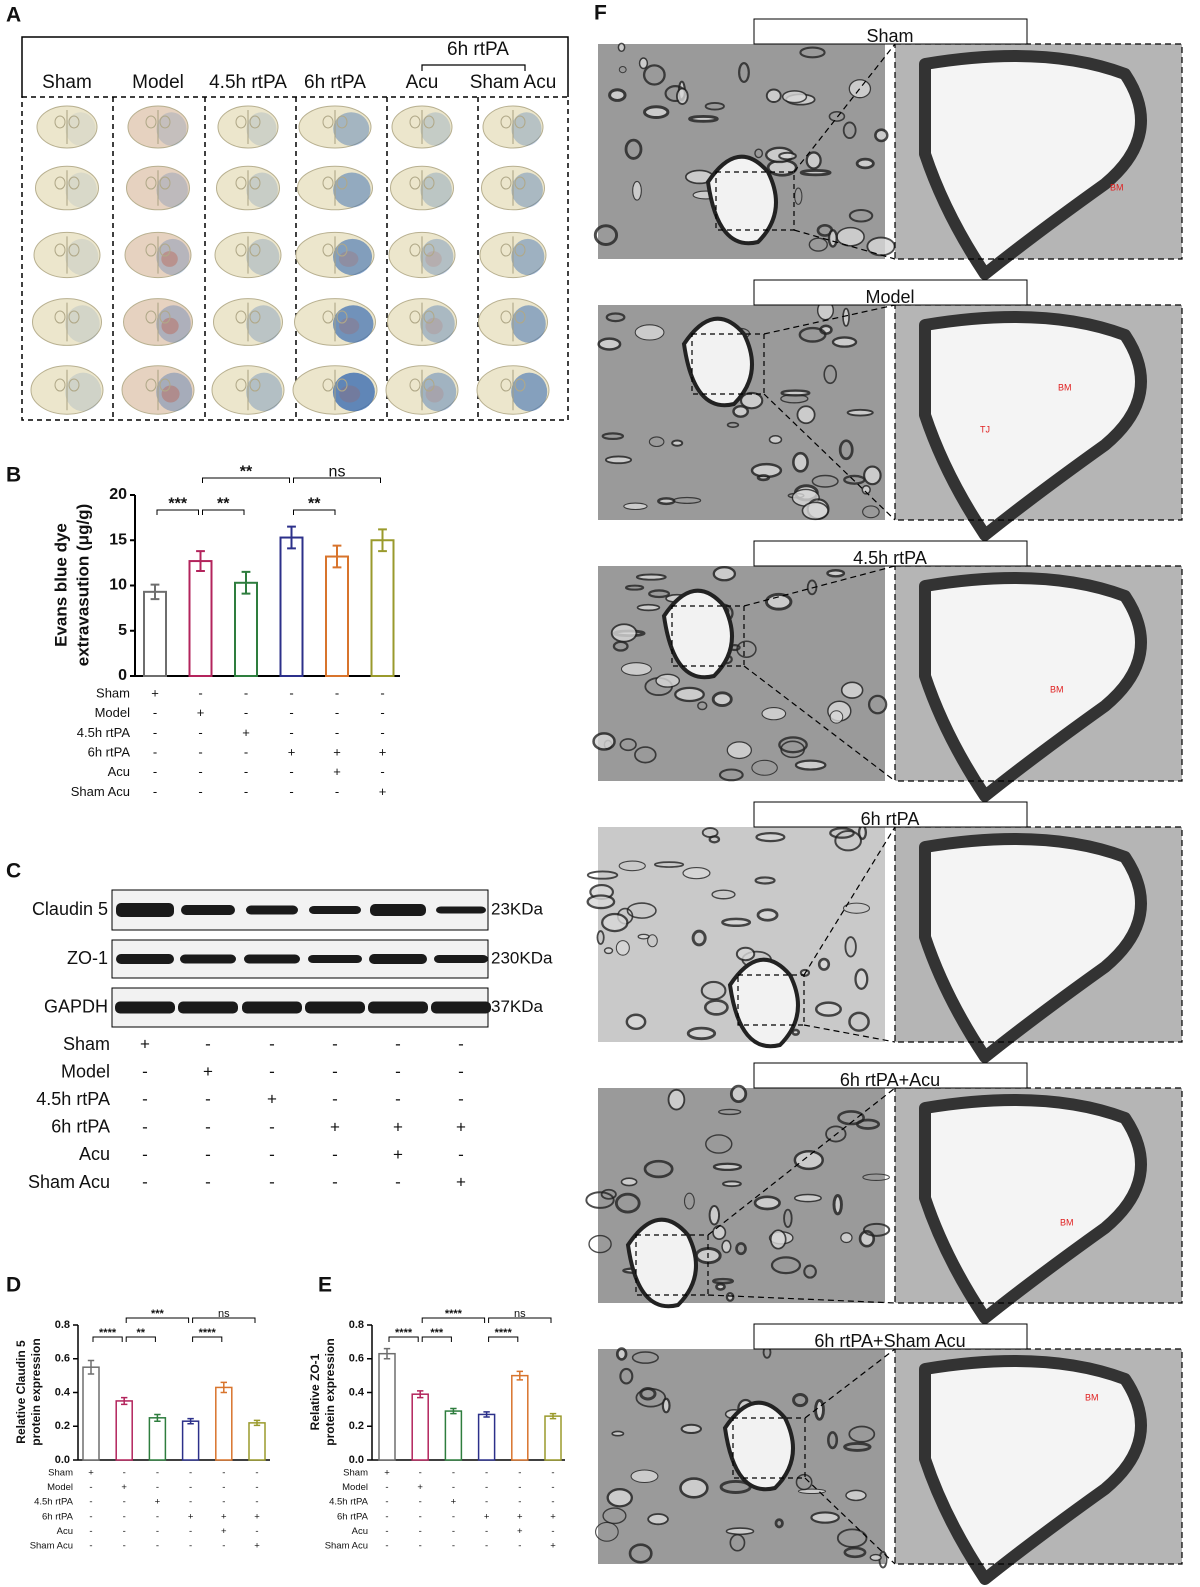  What do you see at coordinates (140, 1339) in the screenshot?
I see `significance-bracket` at bounding box center [140, 1339].